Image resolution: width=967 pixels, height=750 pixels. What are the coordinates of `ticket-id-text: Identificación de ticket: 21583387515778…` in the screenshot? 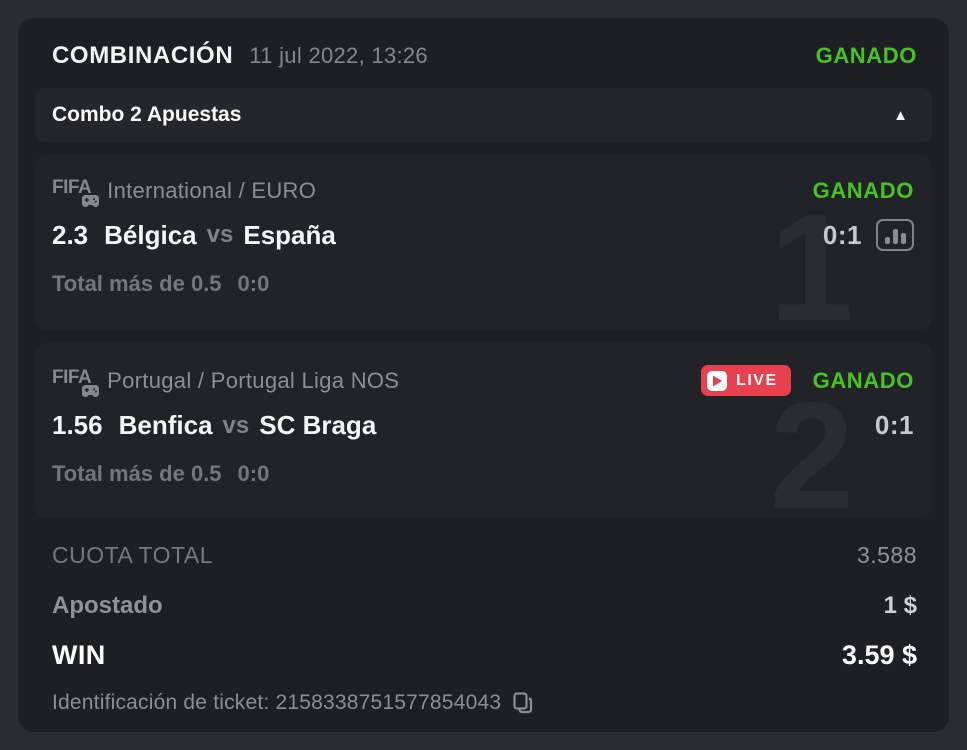 It's located at (277, 702).